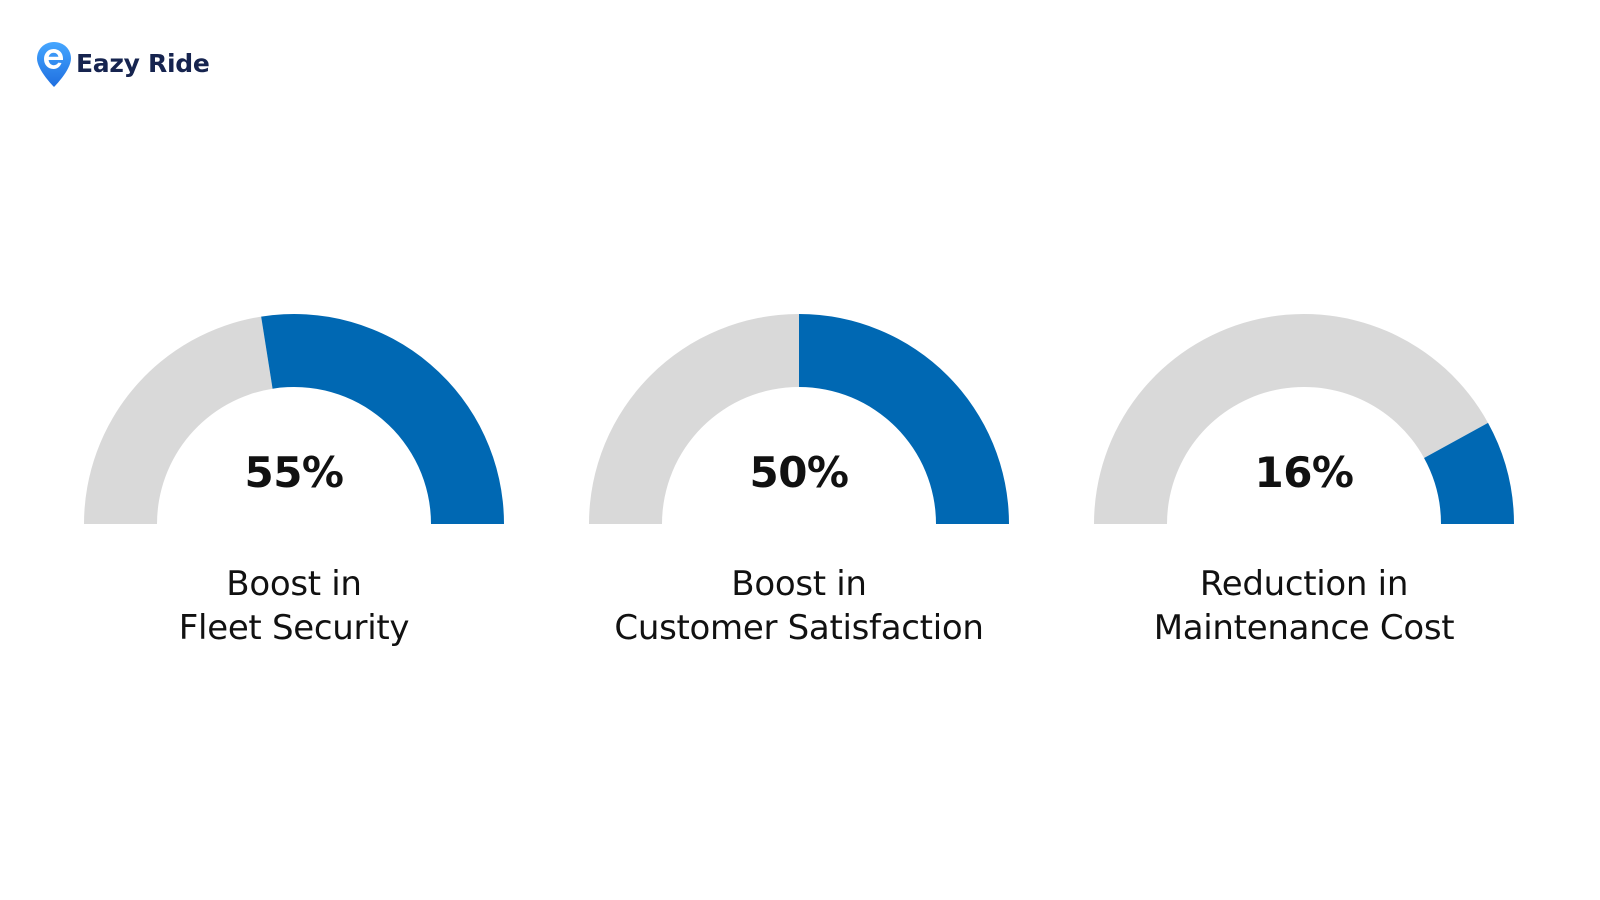 This screenshot has height=900, width=1600. Describe the element at coordinates (1304, 472) in the screenshot. I see `gauge-value-label: 16%` at that location.